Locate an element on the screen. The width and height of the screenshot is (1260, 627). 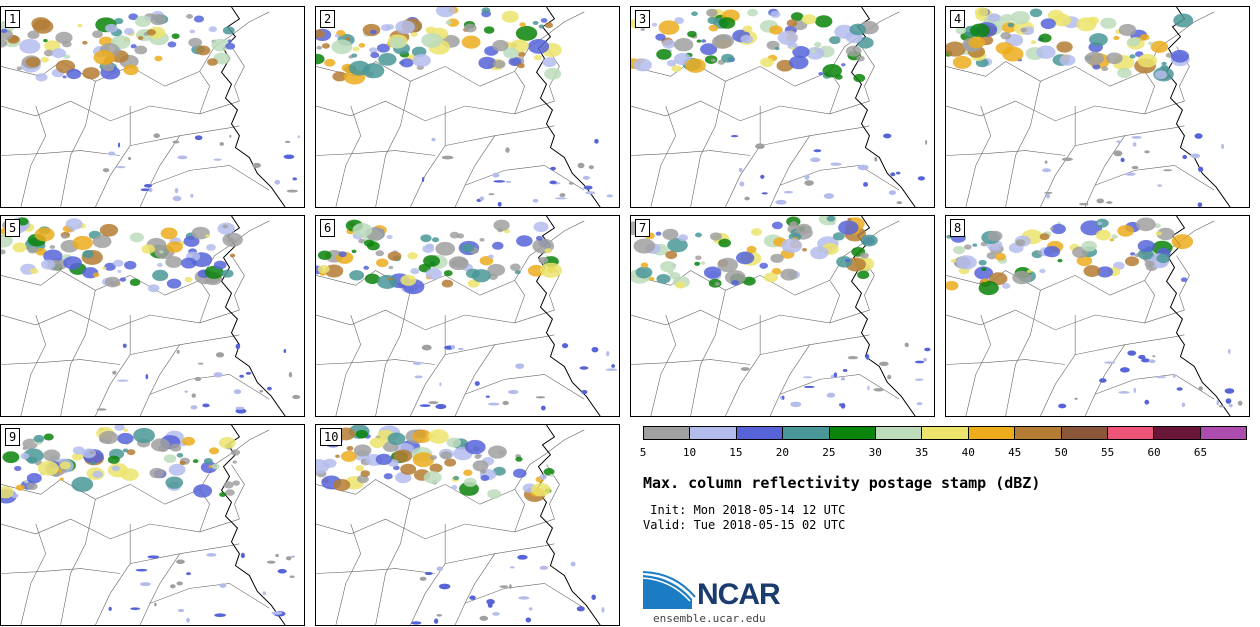
ncar-logo-icon is located at coordinates (669, 590).